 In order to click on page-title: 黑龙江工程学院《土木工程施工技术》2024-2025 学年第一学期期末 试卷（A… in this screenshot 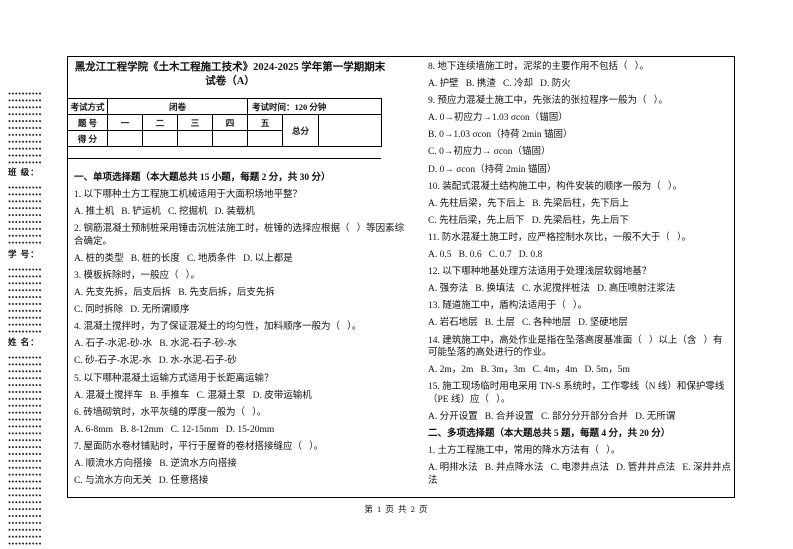, I will do `click(230, 75)`.